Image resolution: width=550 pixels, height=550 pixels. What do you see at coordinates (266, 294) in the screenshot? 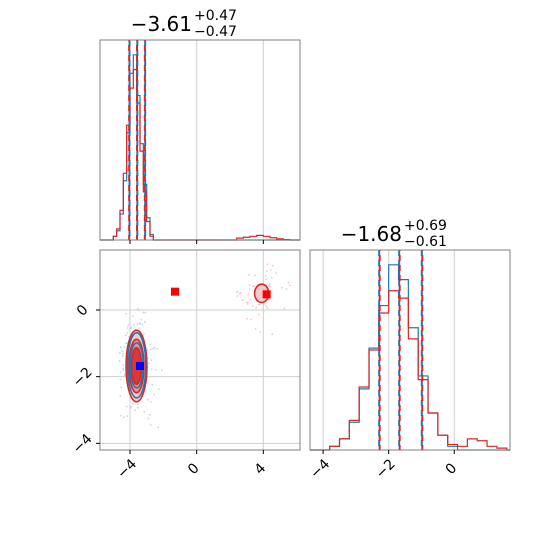
I see `marker-red` at bounding box center [266, 294].